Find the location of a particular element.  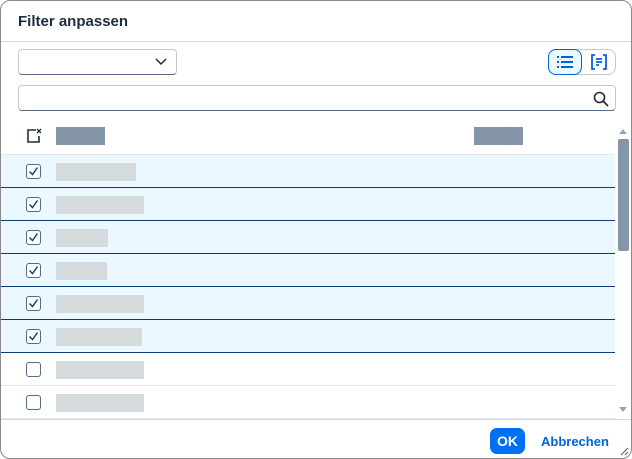

column-header-name is located at coordinates (80, 136).